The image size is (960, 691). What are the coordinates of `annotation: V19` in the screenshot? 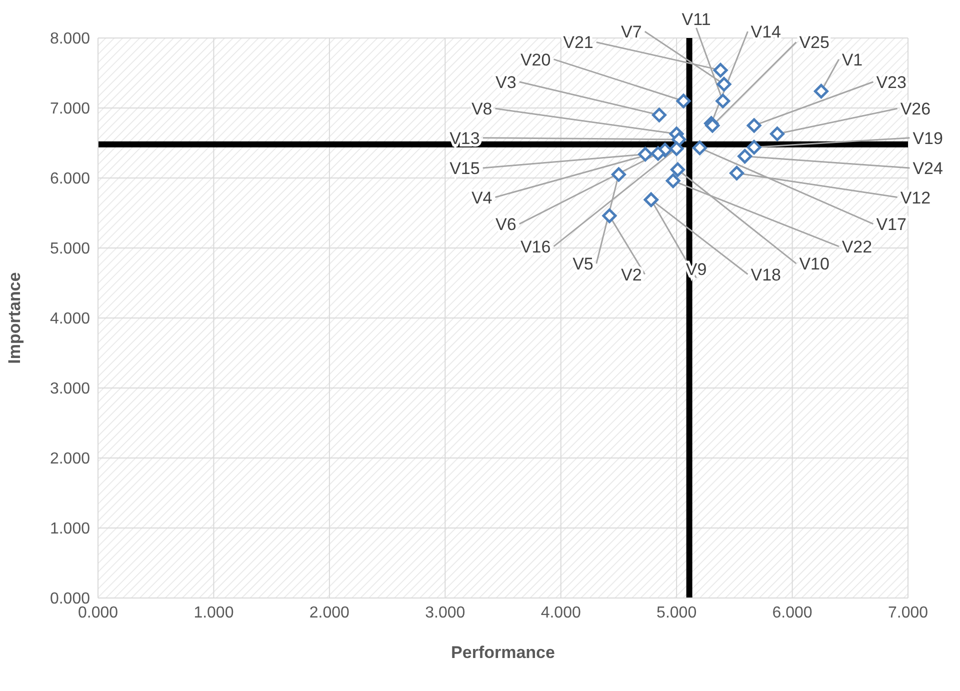 It's located at (927, 138).